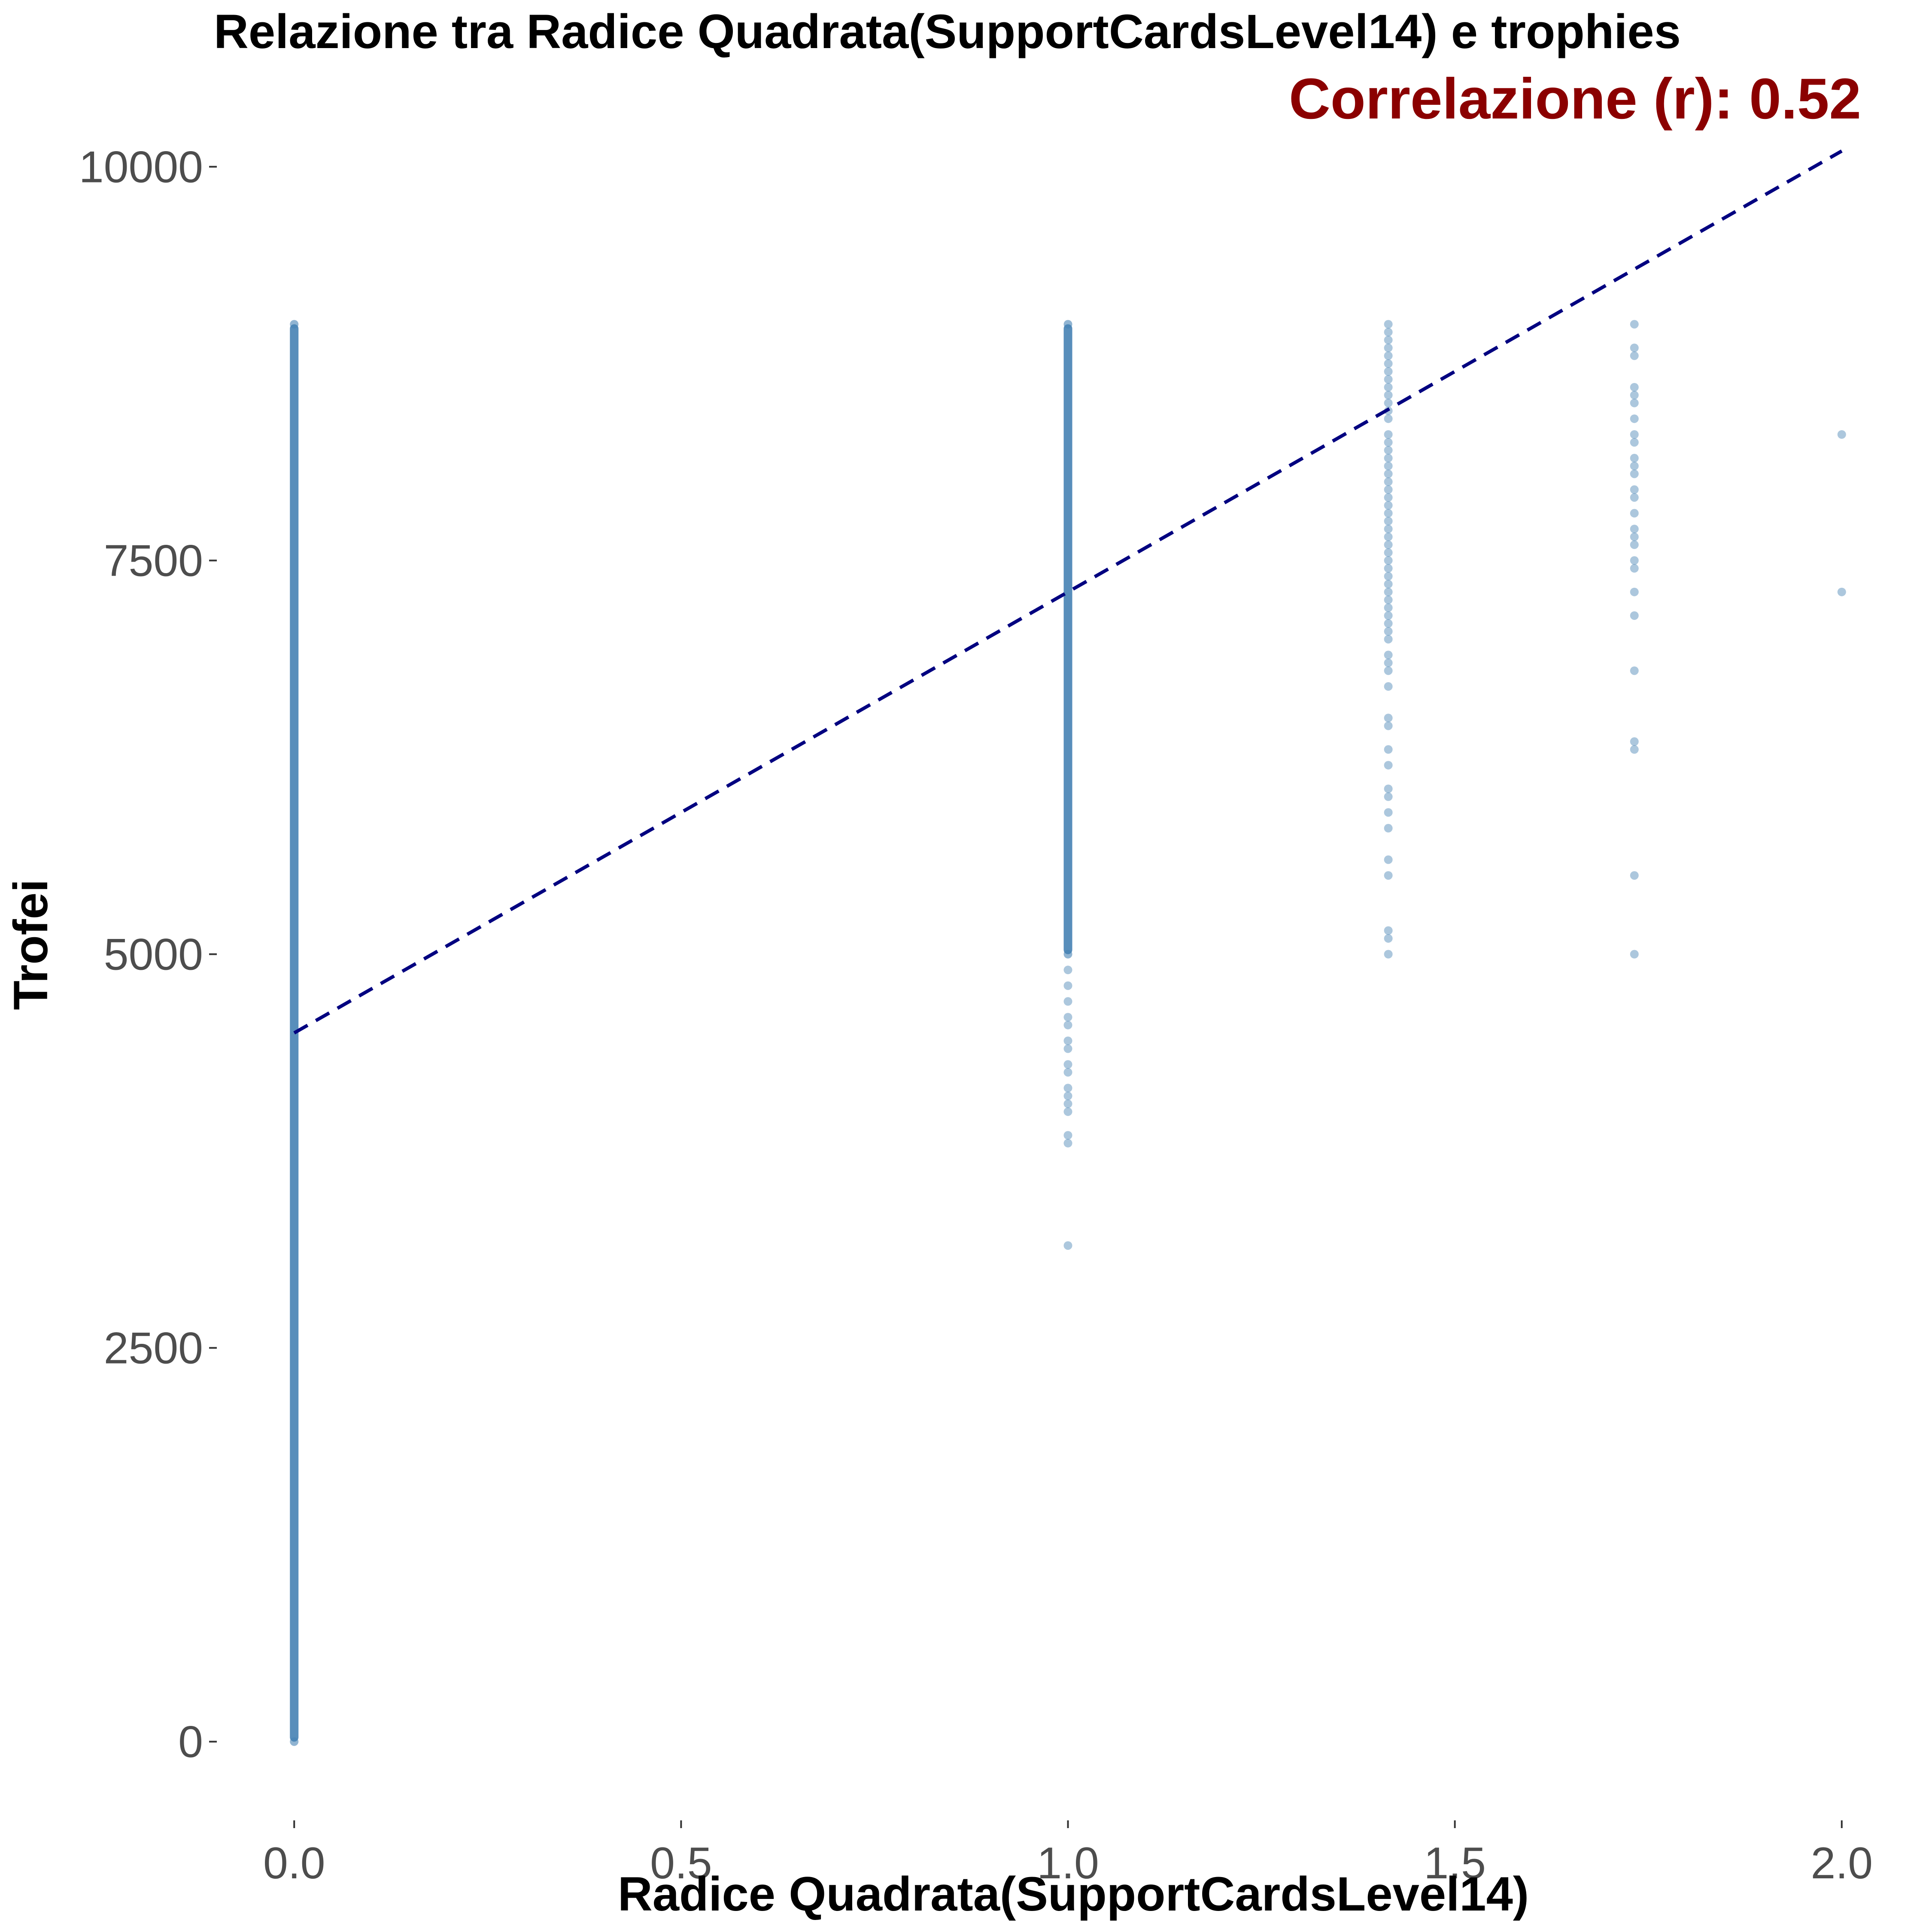  What do you see at coordinates (141, 167) in the screenshot?
I see `y-tick-label: 10000` at bounding box center [141, 167].